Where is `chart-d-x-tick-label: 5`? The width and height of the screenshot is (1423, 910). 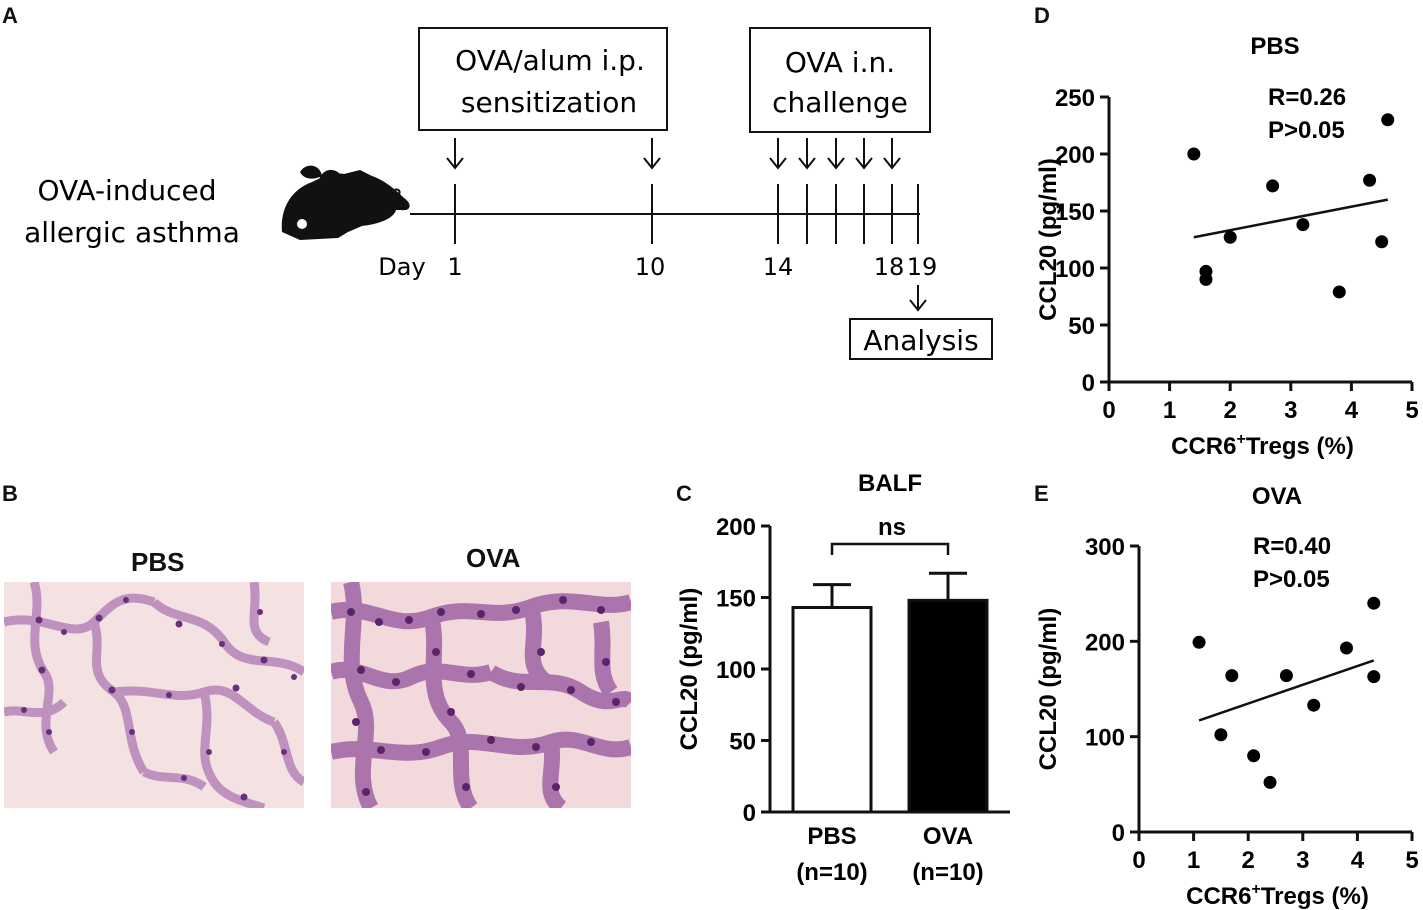 chart-d-x-tick-label: 5 is located at coordinates (1411, 410).